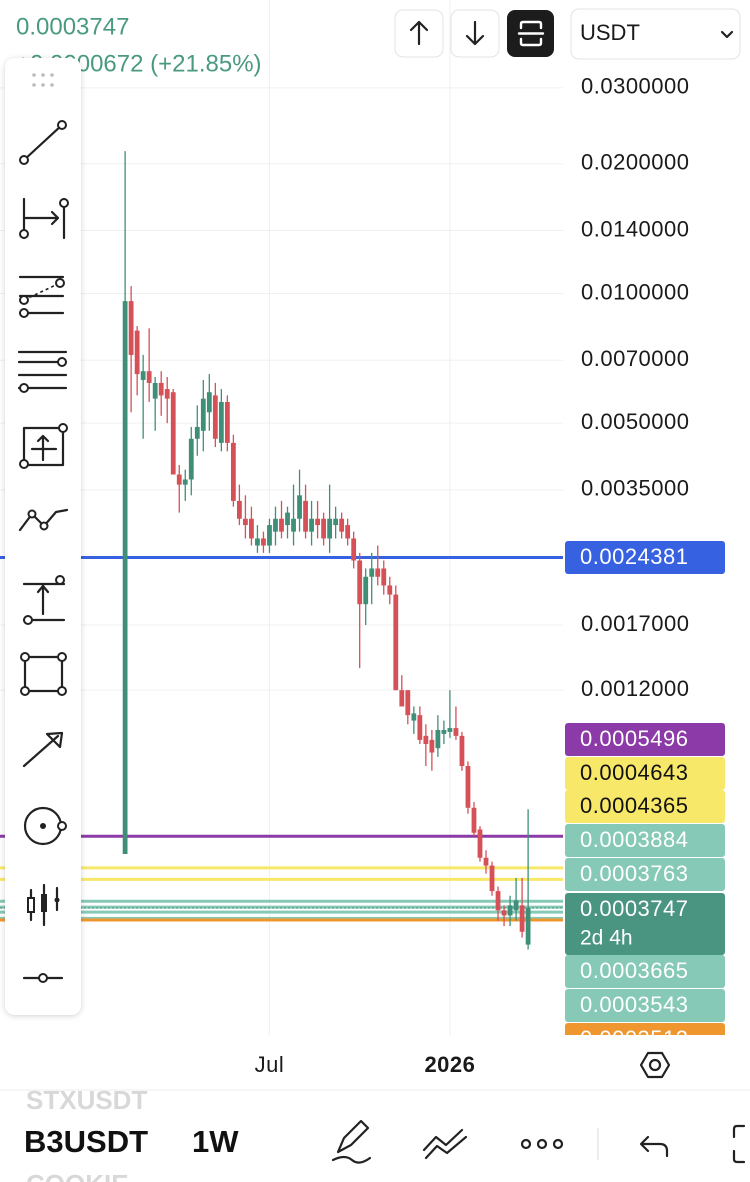 The image size is (750, 1182). Describe the element at coordinates (542, 1144) in the screenshot. I see `more-button` at that location.